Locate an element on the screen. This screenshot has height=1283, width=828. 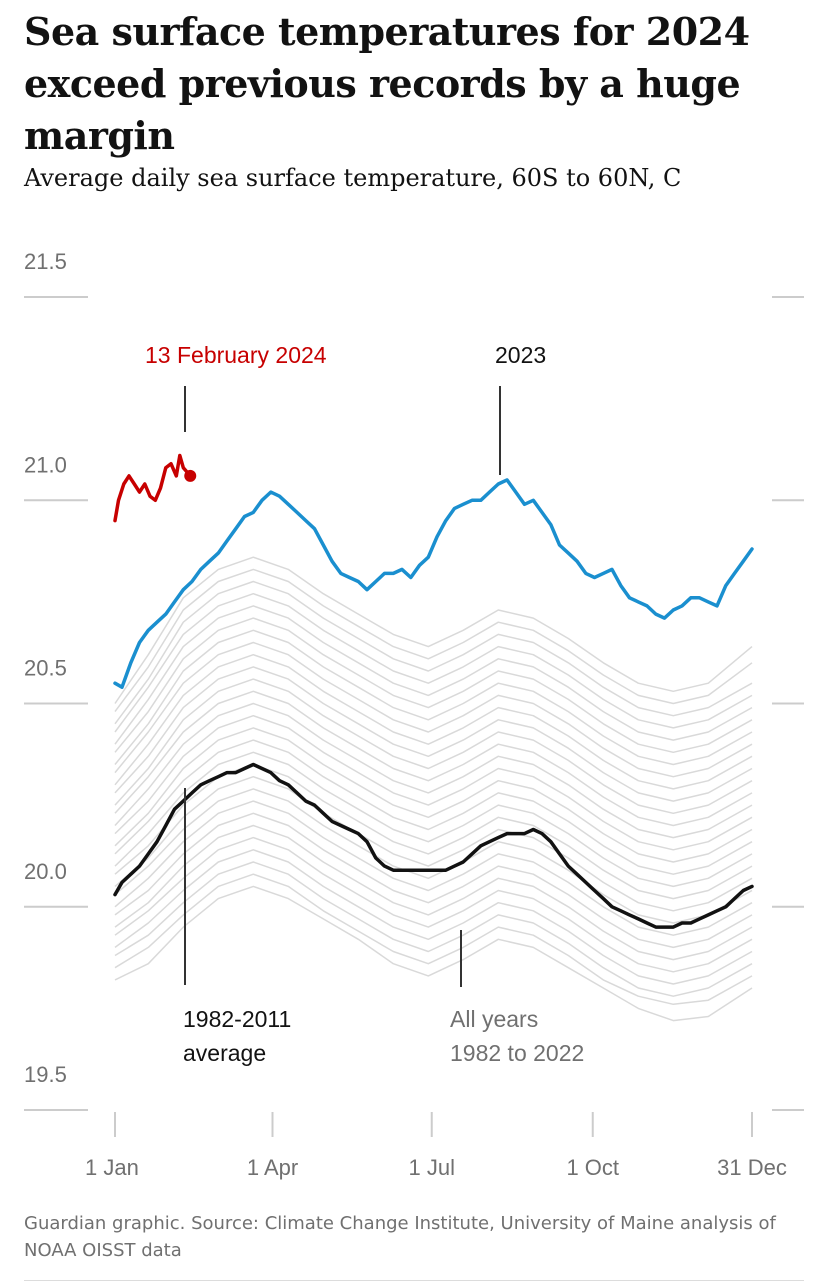
label-average-line2: average is located at coordinates (224, 1053).